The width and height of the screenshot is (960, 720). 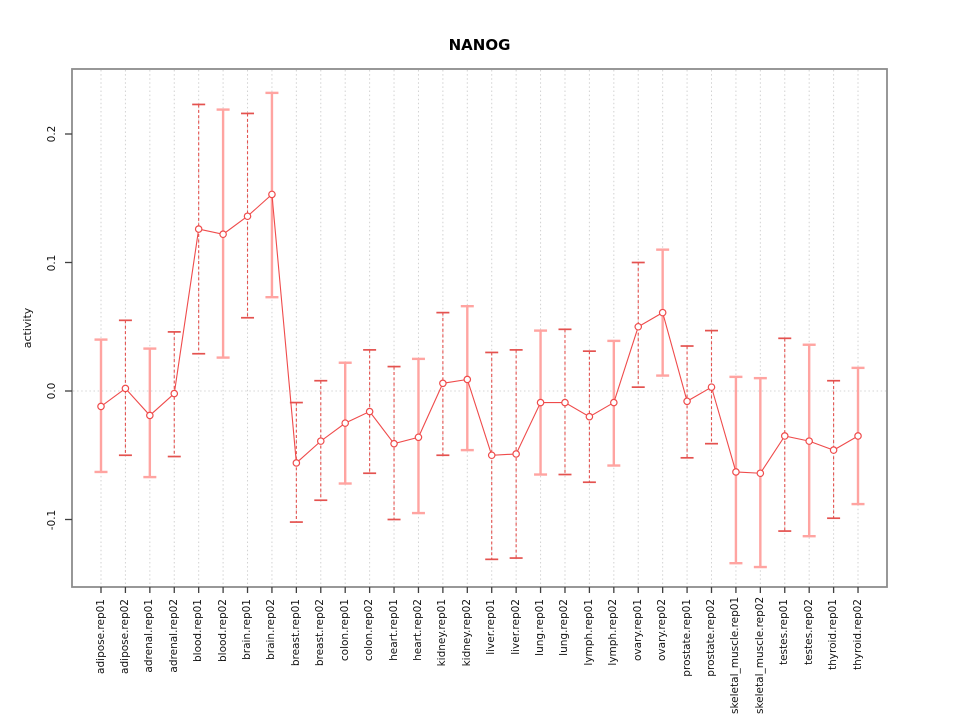 I want to click on y-tick-label: 0.2, so click(x=52, y=134).